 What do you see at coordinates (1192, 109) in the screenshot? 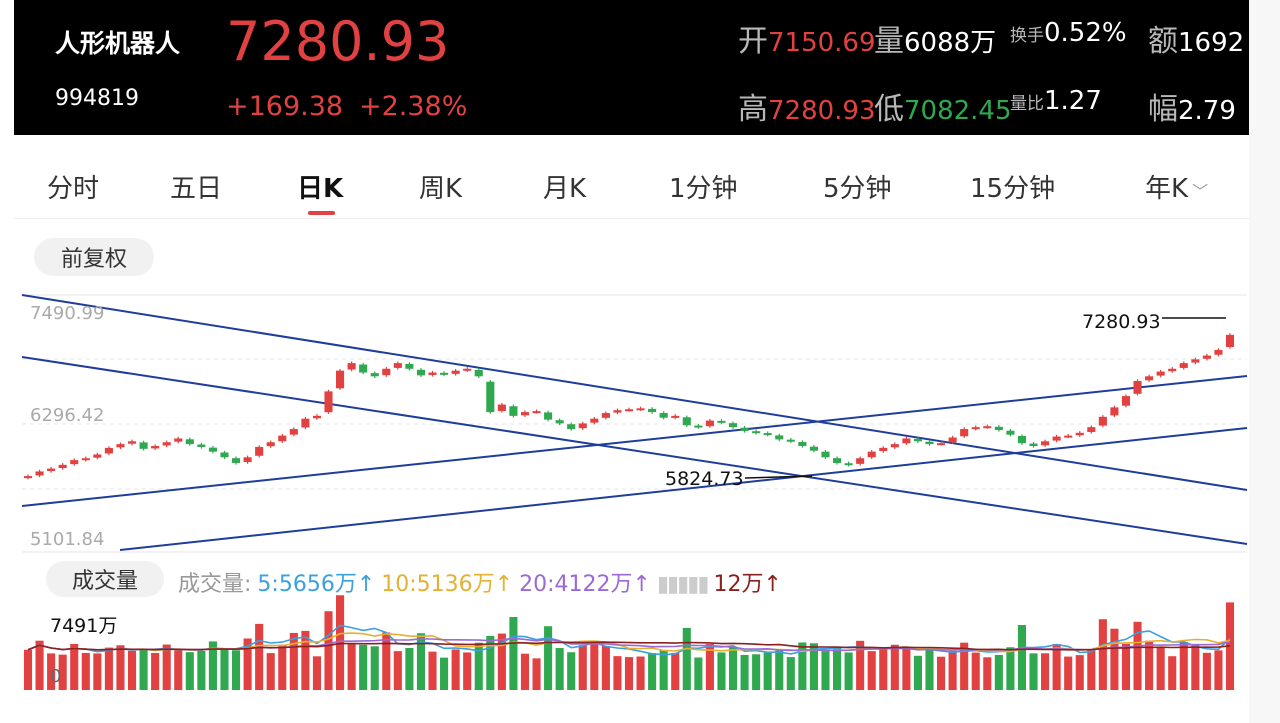
I see `amplitude-stat: 幅2.79` at bounding box center [1192, 109].